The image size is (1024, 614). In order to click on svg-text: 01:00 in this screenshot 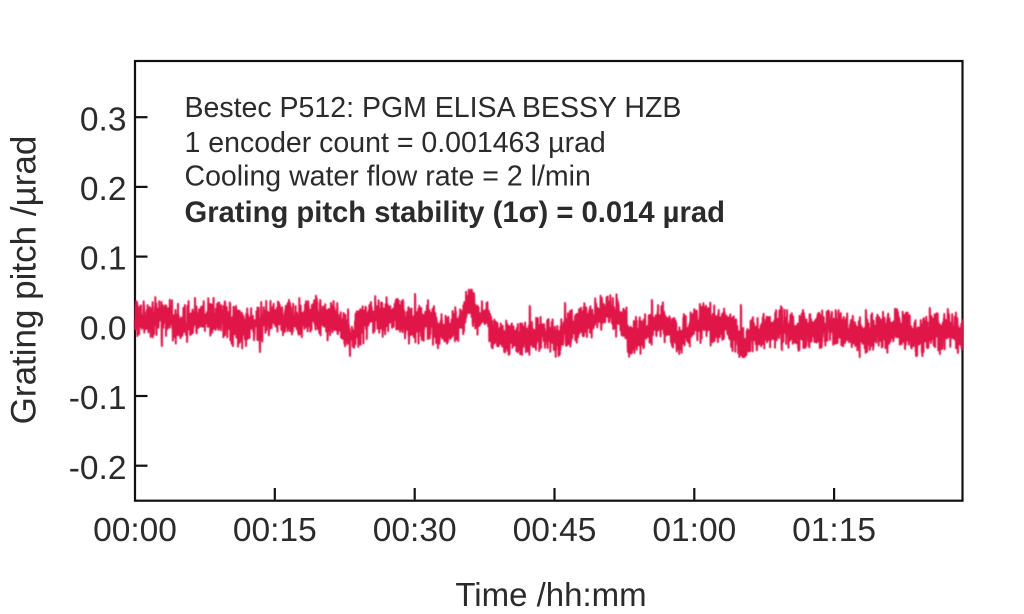, I will do `click(694, 530)`.